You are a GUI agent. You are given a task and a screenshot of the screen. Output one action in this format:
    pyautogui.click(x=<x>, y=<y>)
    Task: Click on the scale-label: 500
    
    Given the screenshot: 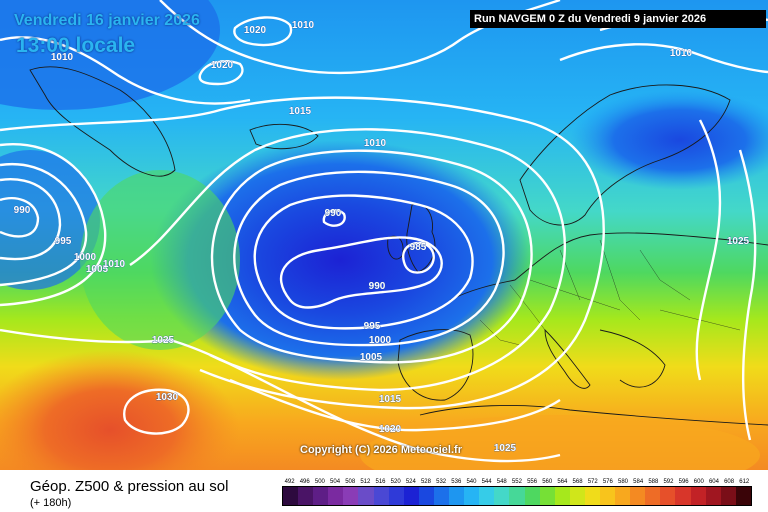 What is the action you would take?
    pyautogui.click(x=319, y=482)
    